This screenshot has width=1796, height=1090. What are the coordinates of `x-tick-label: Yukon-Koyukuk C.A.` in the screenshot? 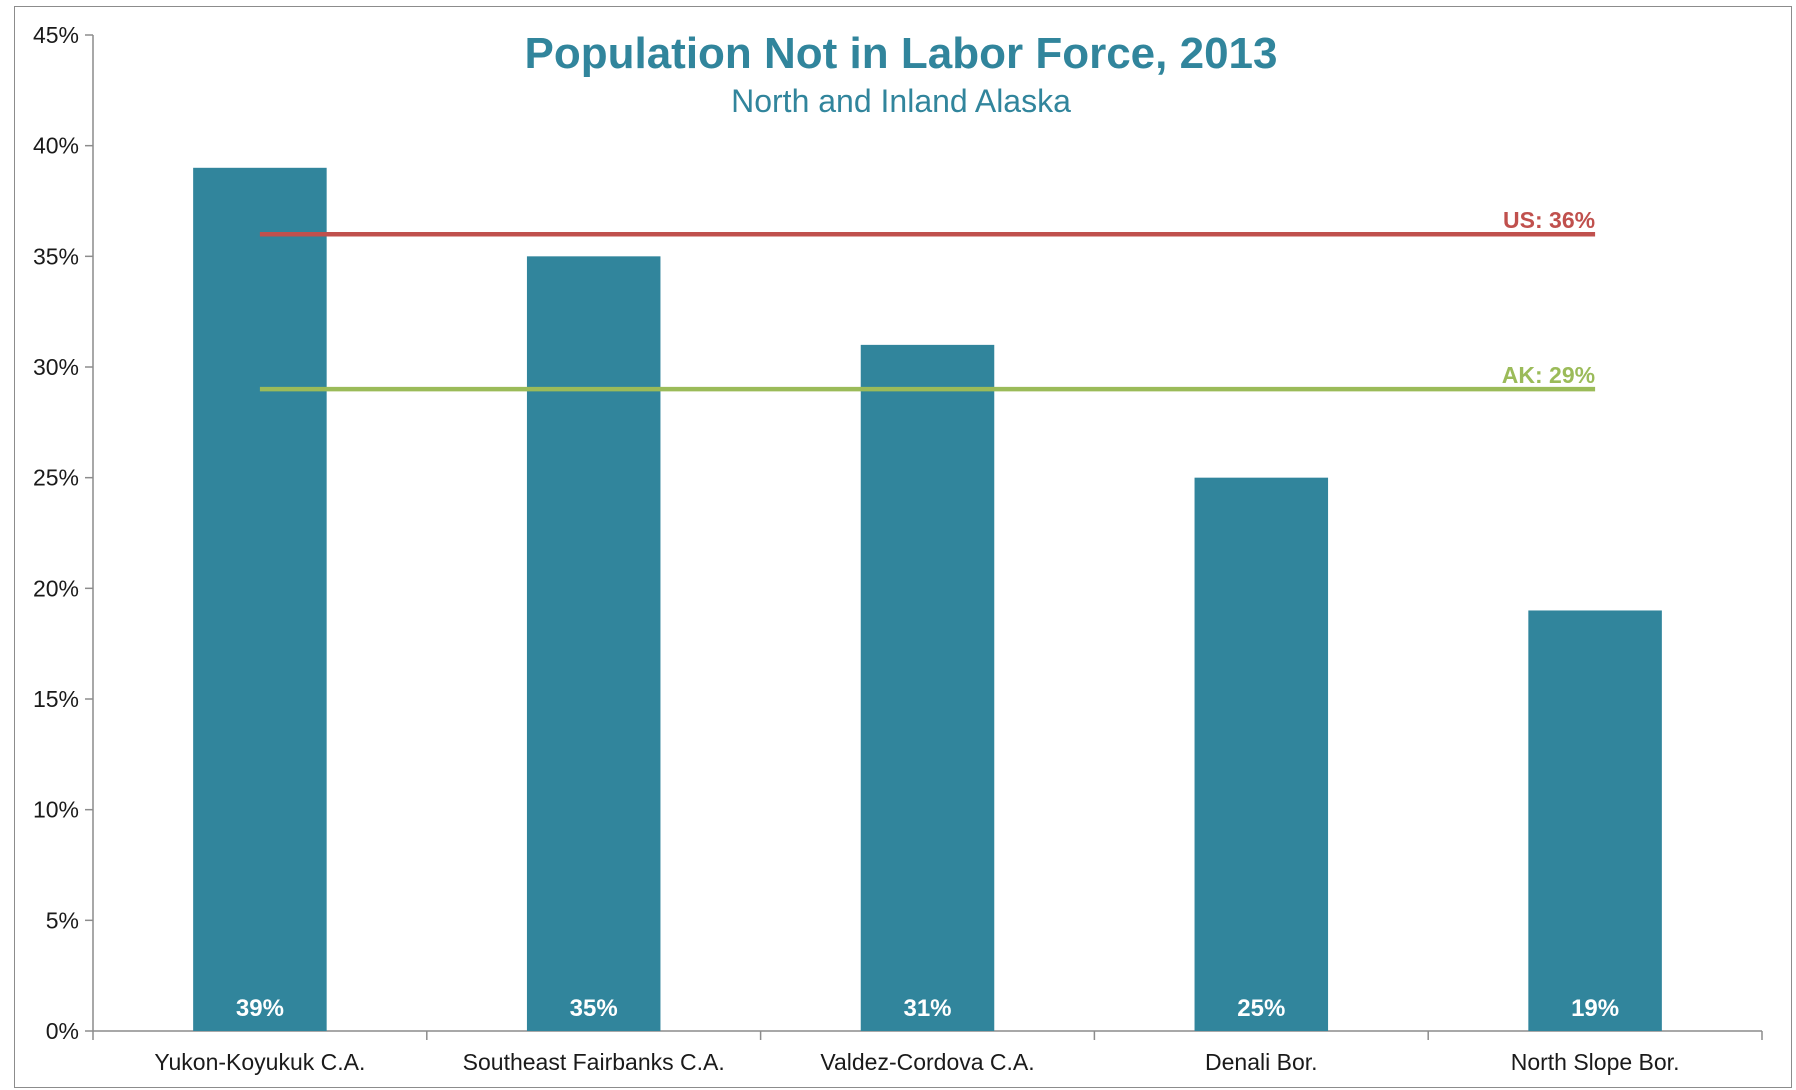 It's located at (259, 1062).